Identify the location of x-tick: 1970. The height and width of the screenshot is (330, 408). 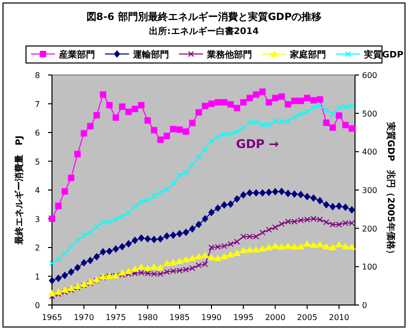
(84, 317).